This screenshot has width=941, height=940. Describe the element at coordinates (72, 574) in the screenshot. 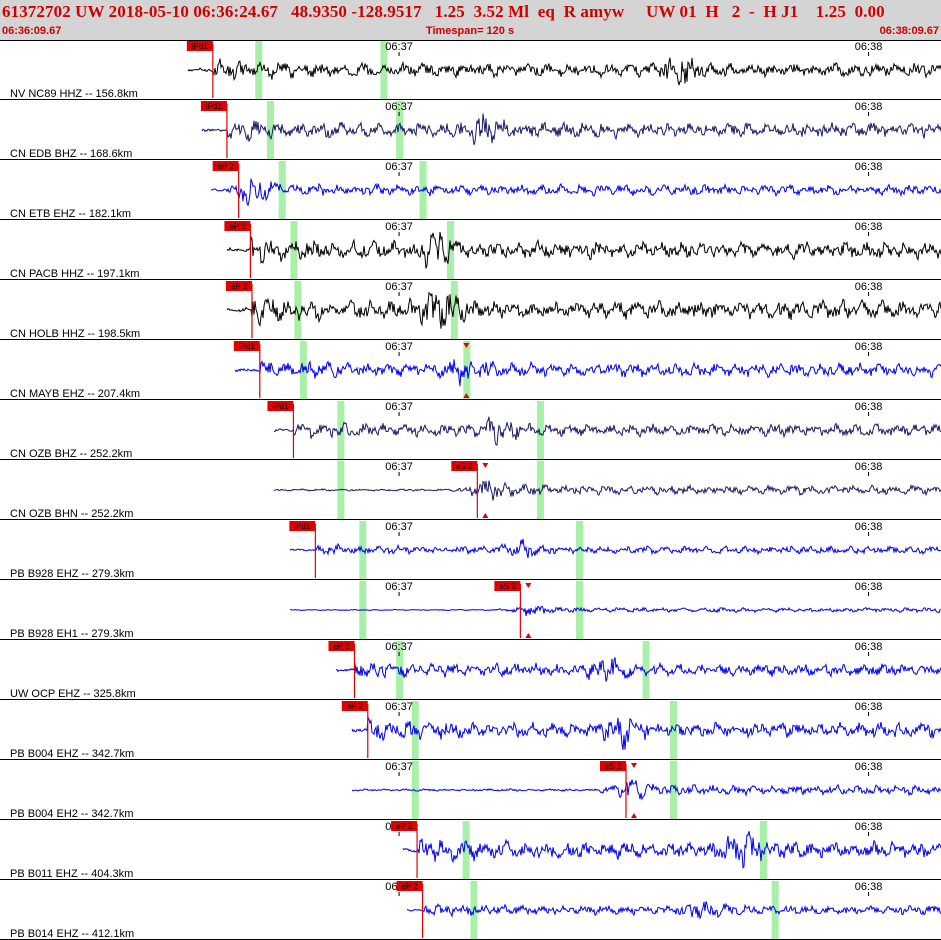

I see `station-label: PB B928 EHZ -- 279.3km` at that location.